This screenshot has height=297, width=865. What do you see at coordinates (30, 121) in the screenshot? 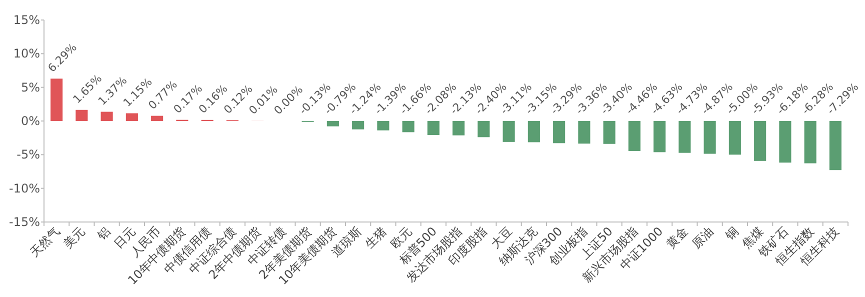
I see `y-tick-label: 0%` at bounding box center [30, 121].